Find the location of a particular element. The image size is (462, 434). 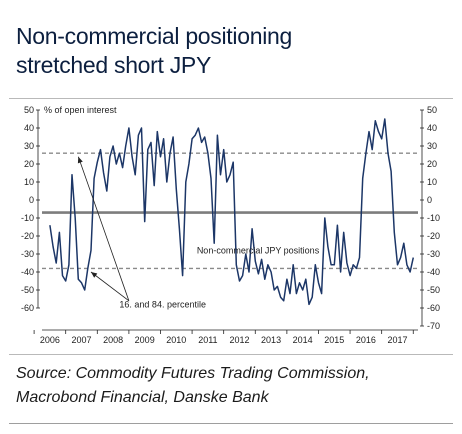

left-tick-label--50: -50 is located at coordinates (27, 290).